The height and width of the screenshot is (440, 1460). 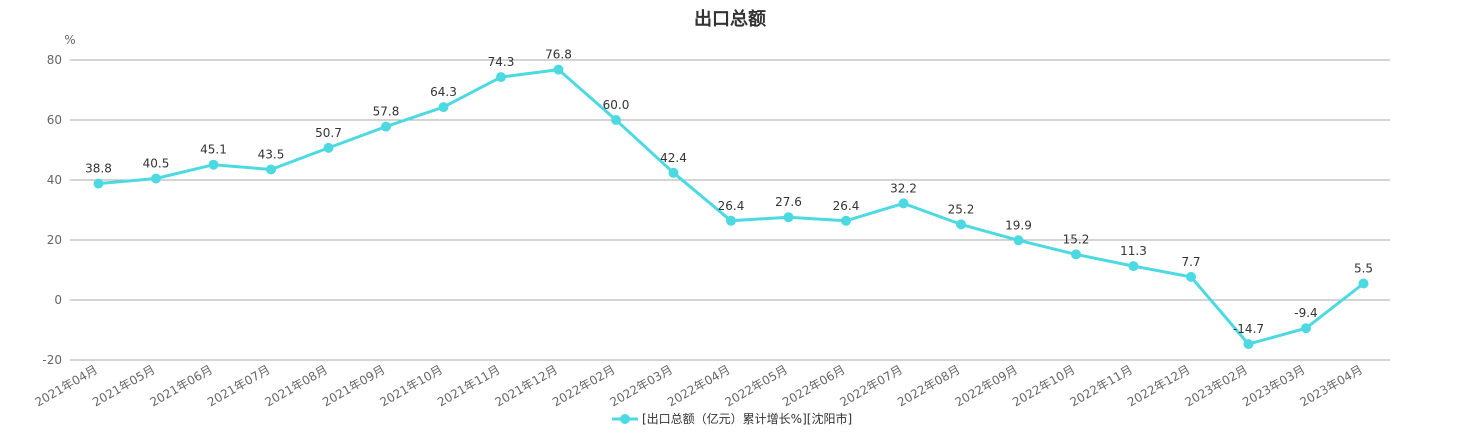 What do you see at coordinates (501, 62) in the screenshot?
I see `data-label: 74.3` at bounding box center [501, 62].